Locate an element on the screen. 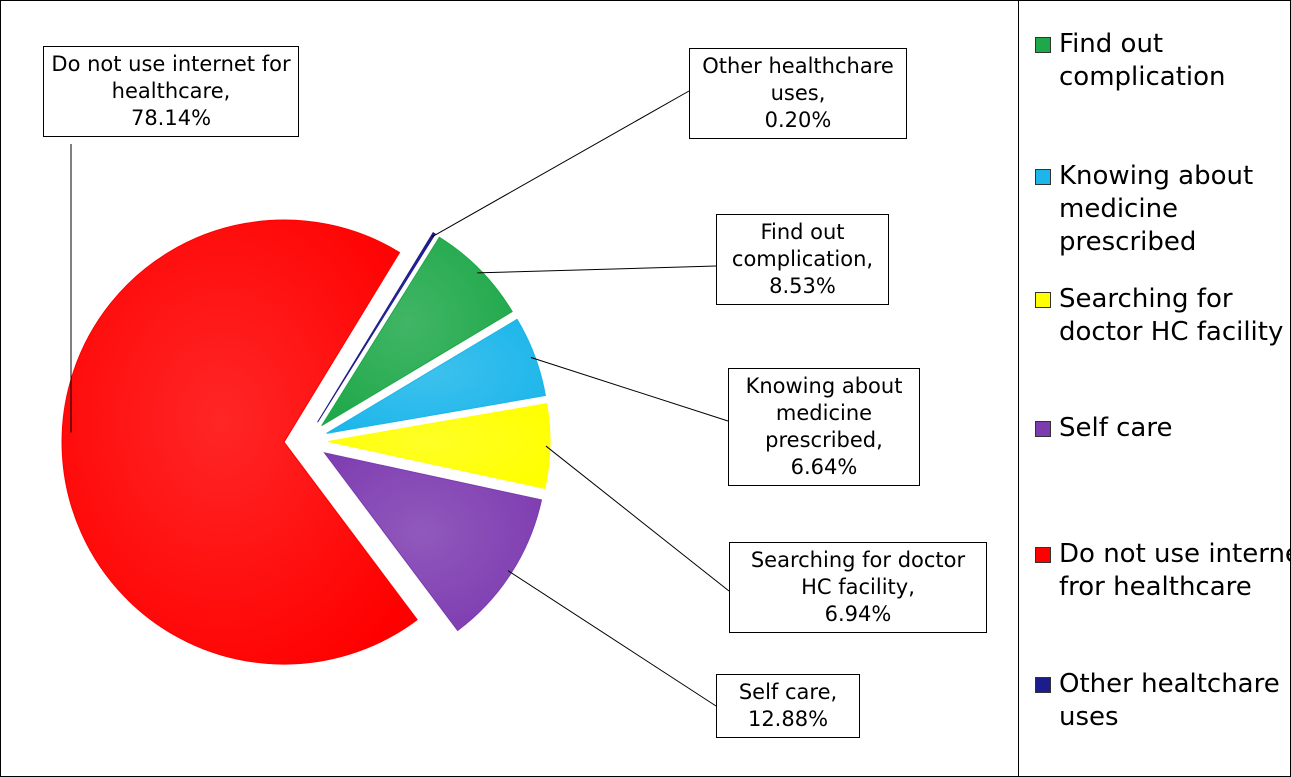 The height and width of the screenshot is (777, 1291). value-label: 78.14% is located at coordinates (171, 118).